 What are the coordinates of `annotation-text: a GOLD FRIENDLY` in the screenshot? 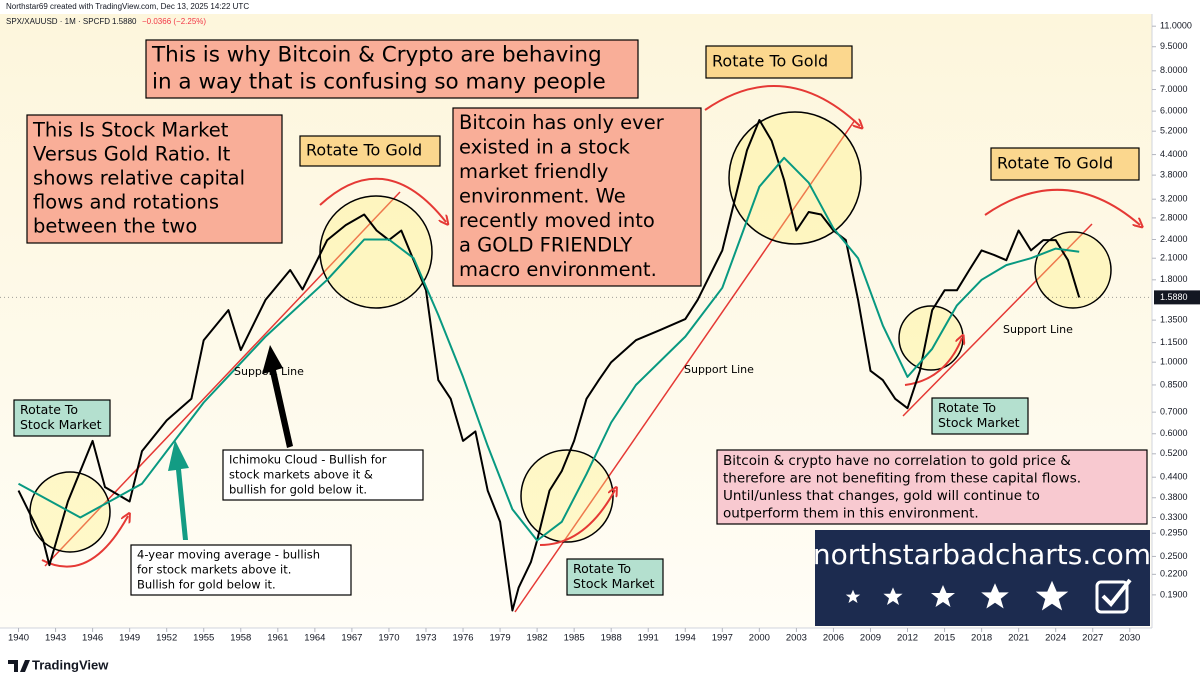 It's located at (545, 245).